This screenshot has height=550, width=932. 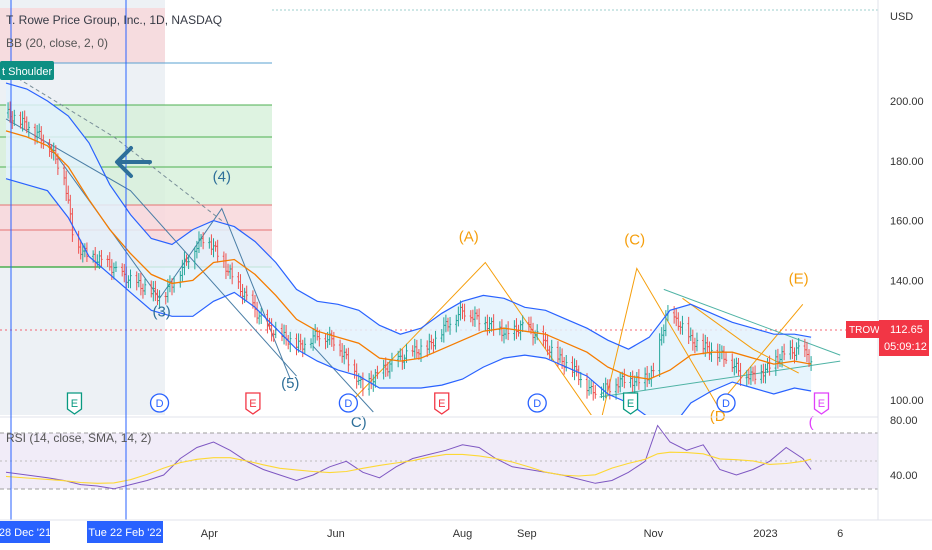 What do you see at coordinates (222, 177) in the screenshot?
I see `wave-label: (4)` at bounding box center [222, 177].